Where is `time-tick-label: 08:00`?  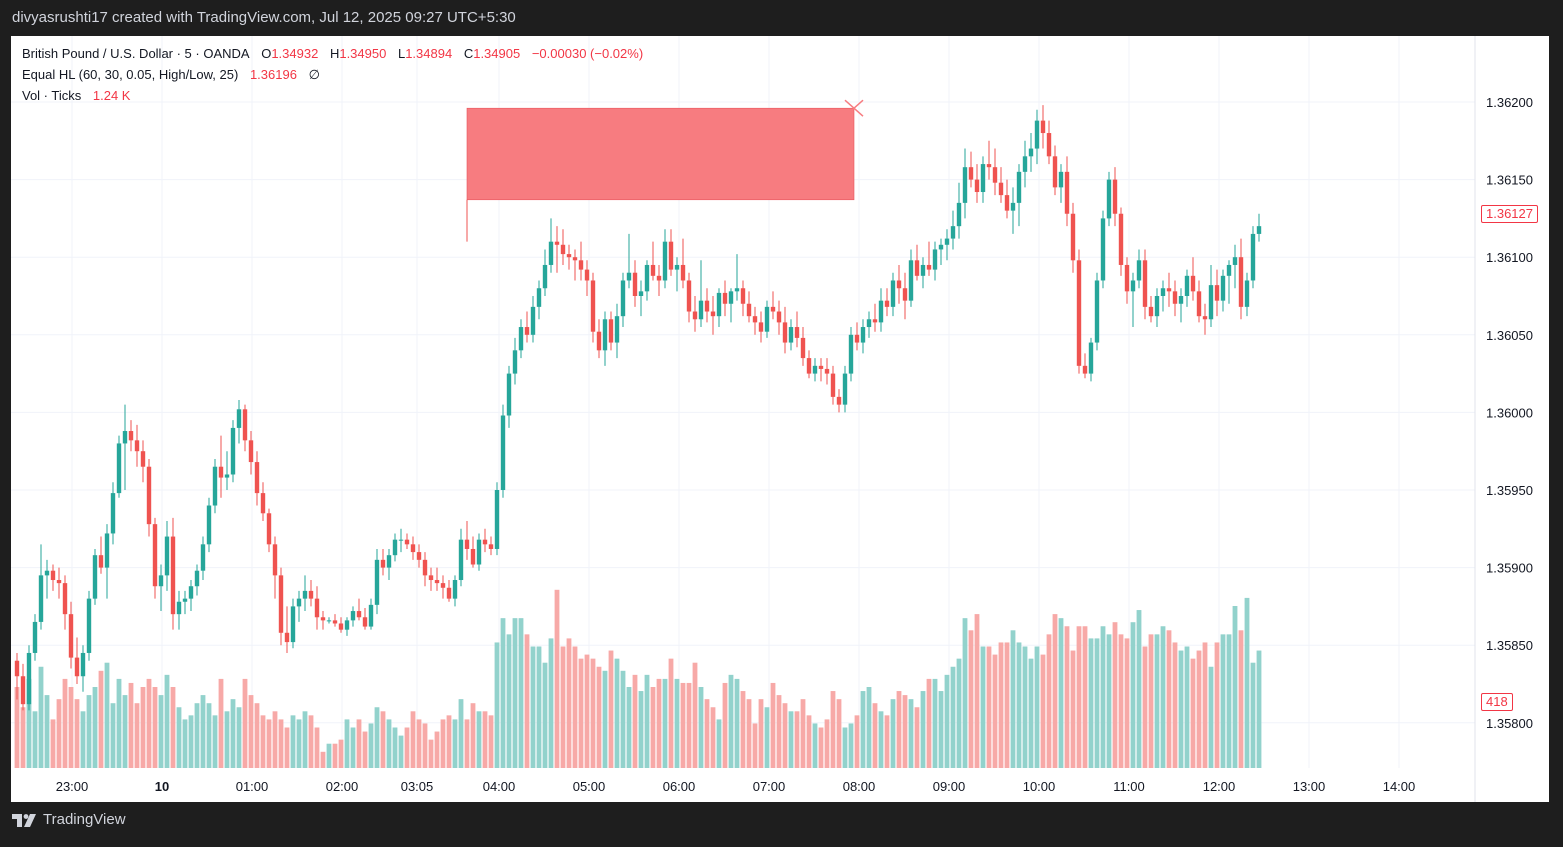
time-tick-label: 08:00 is located at coordinates (859, 786).